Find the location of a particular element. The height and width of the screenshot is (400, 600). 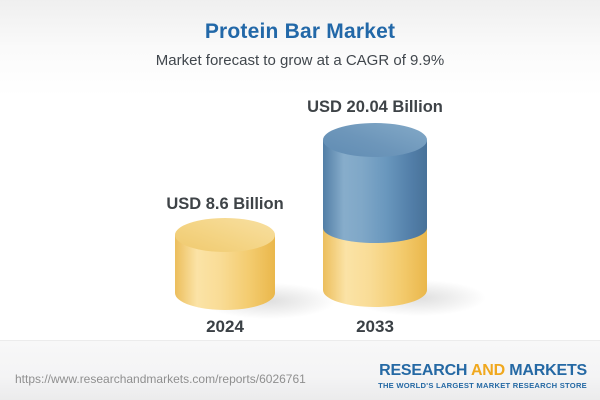

bar-2033-cylinder-top is located at coordinates (375, 140).